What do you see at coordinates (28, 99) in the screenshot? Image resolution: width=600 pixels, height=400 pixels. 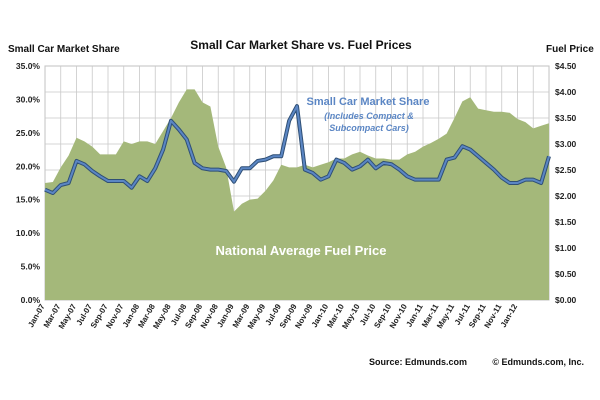 I see `left-tick-label: 30.0%` at bounding box center [28, 99].